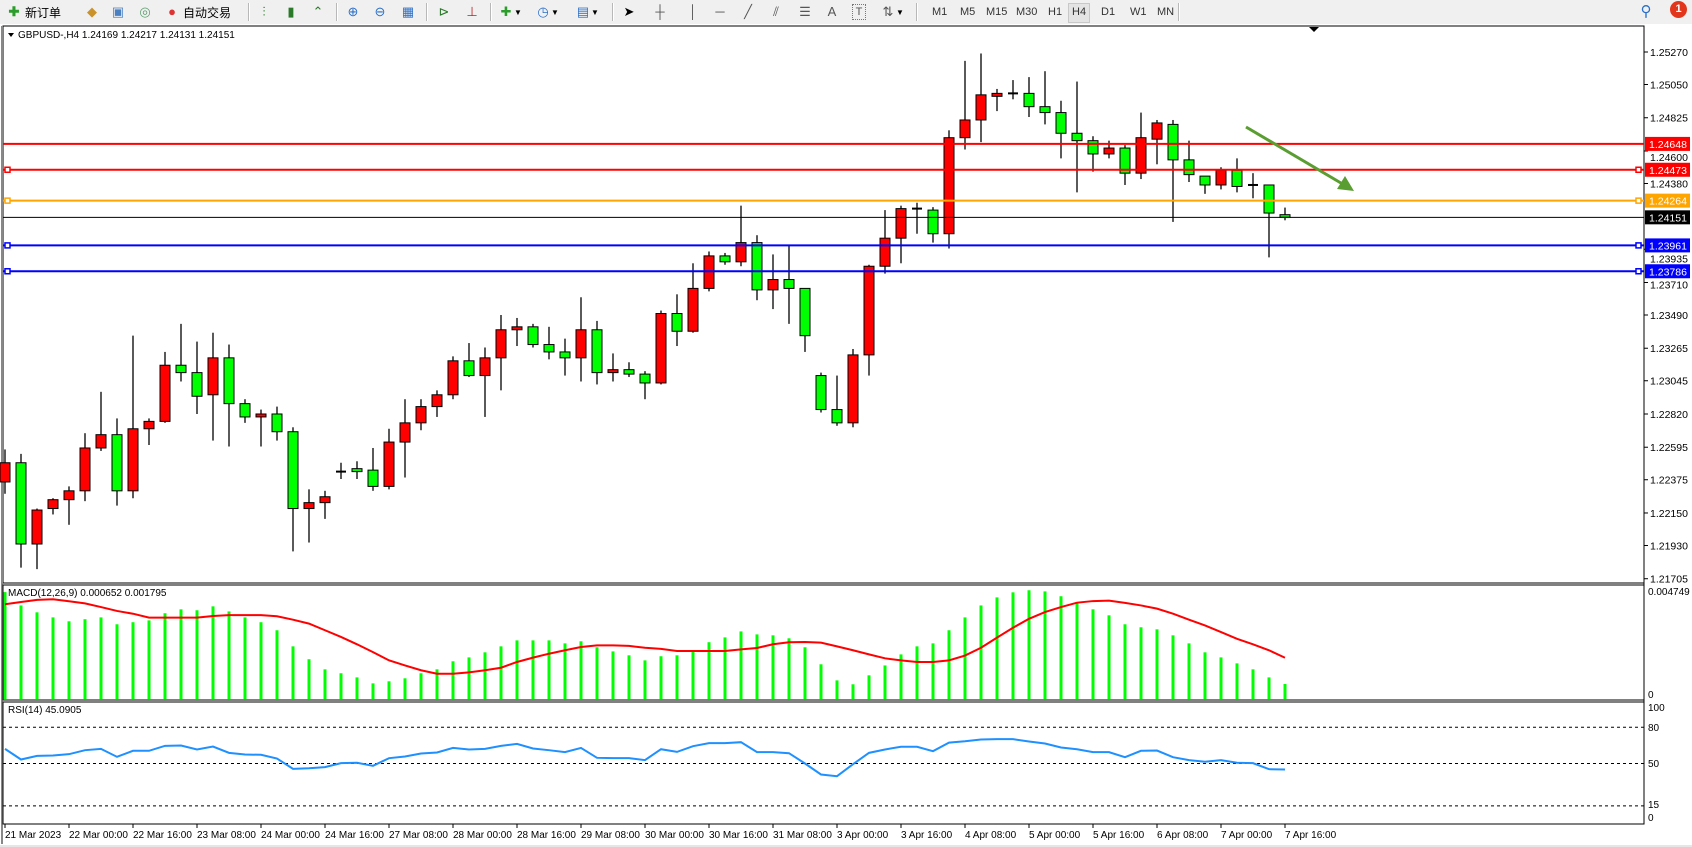 This screenshot has width=1692, height=847. What do you see at coordinates (510, 12) in the screenshot?
I see `indicators-dropdown: ✚ ▼` at bounding box center [510, 12].